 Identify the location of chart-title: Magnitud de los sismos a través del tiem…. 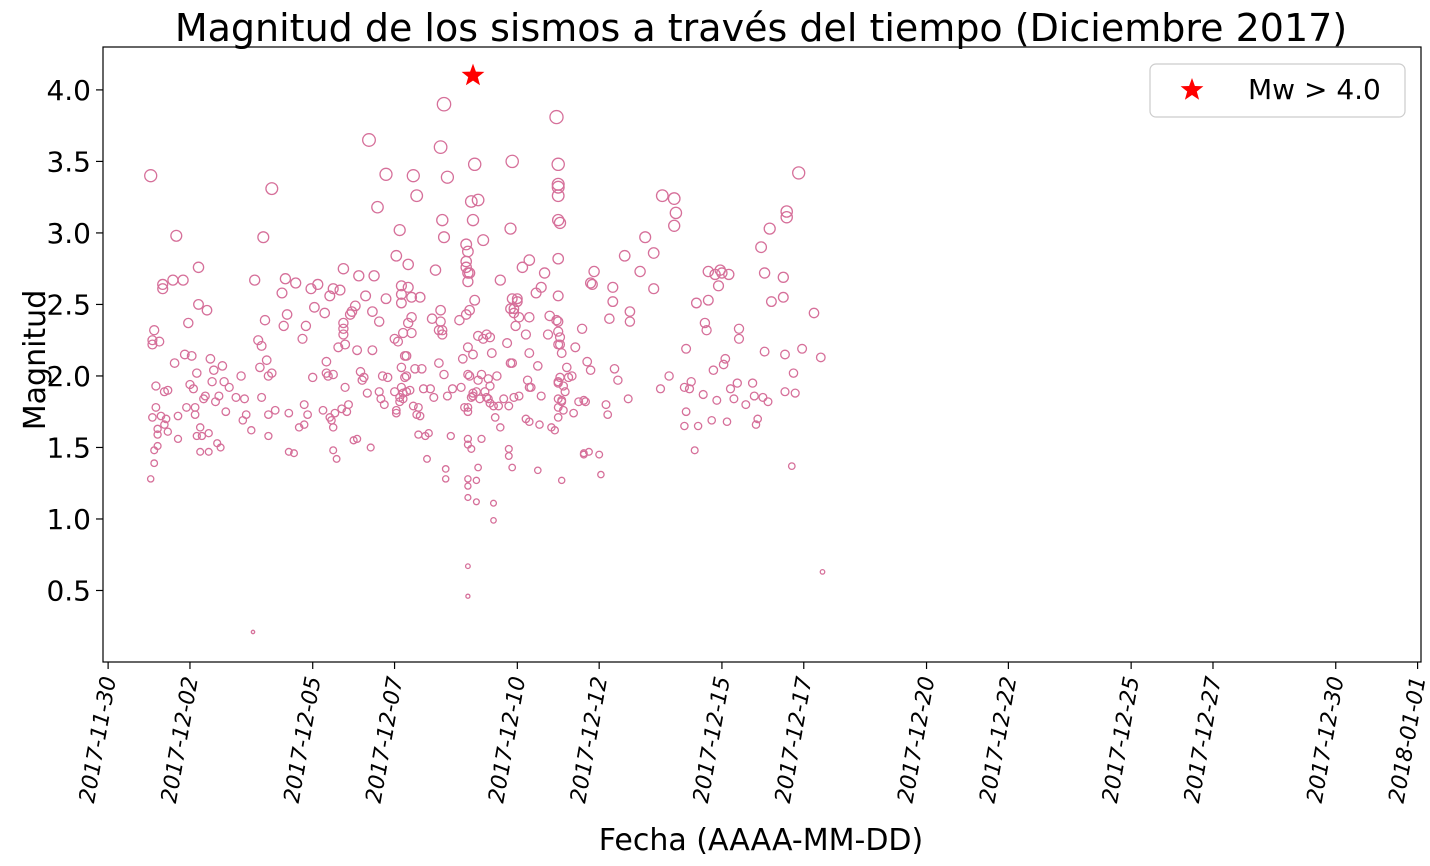
(761, 28).